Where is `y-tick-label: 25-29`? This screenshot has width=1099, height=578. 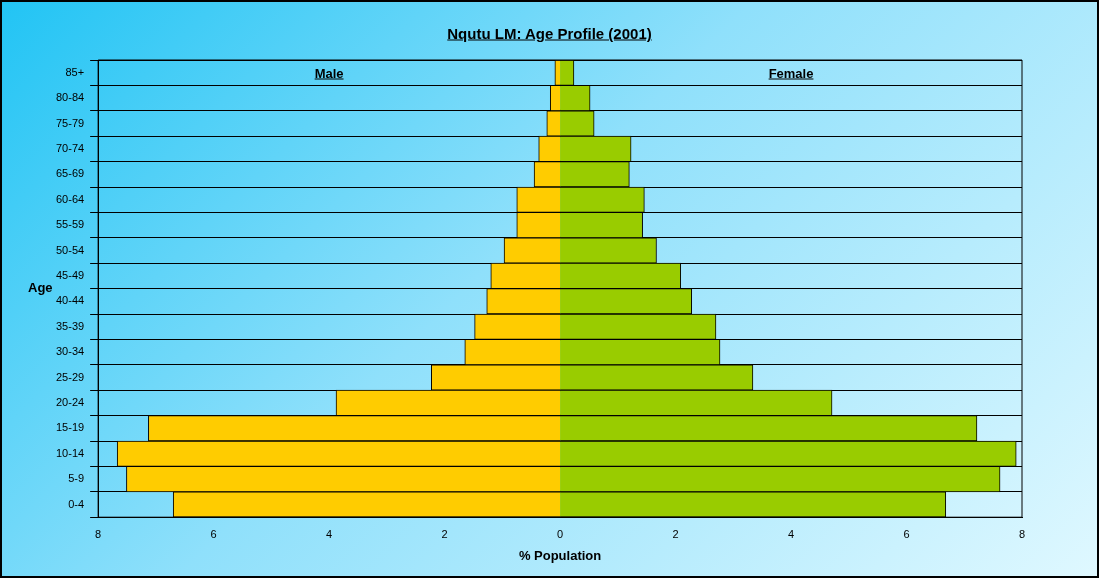
y-tick-label: 25-29 is located at coordinates (70, 376).